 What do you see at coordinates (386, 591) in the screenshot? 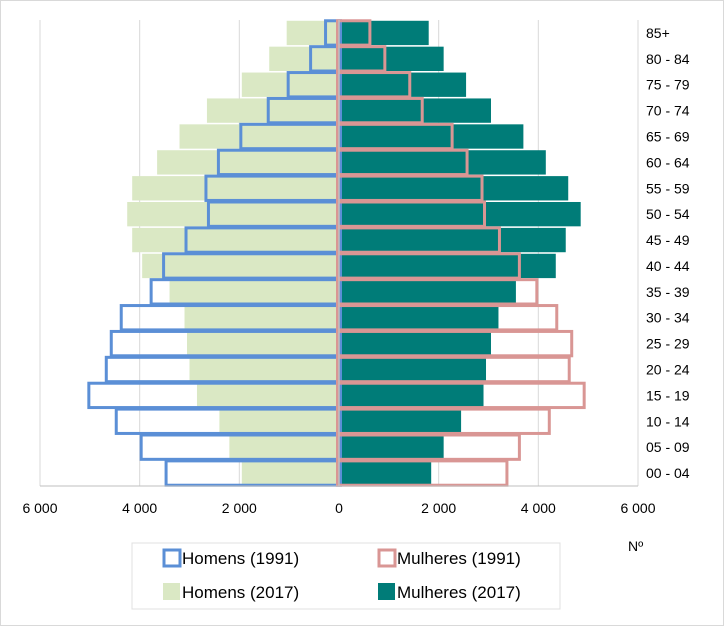
I see `legend-swatch-mulheres-2017` at bounding box center [386, 591].